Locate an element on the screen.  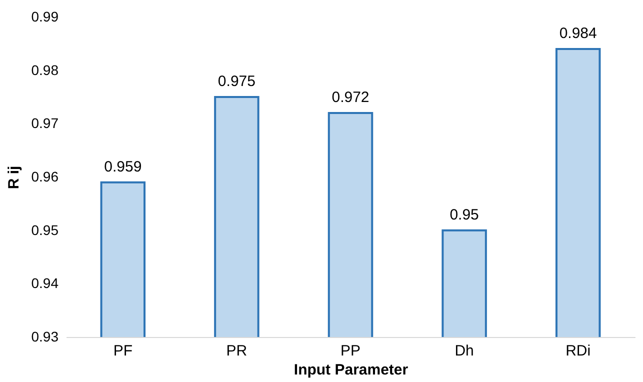
data-label: 0.984 is located at coordinates (578, 33).